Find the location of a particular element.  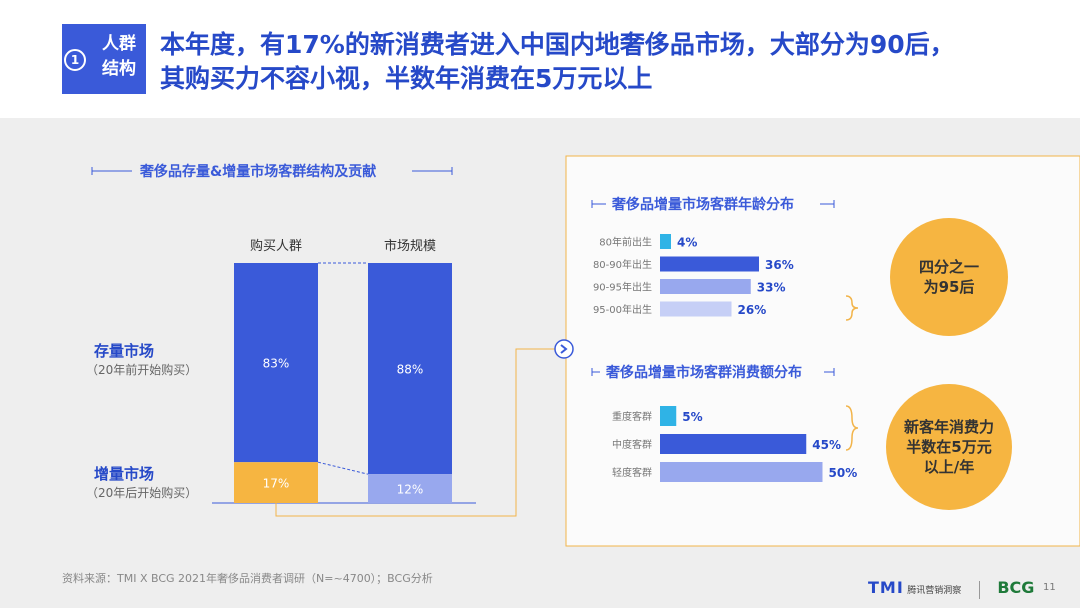

spend-bar-chart: 重度客群 5% 中度客群 45% 轻度客群 50% is located at coordinates (734, 444).